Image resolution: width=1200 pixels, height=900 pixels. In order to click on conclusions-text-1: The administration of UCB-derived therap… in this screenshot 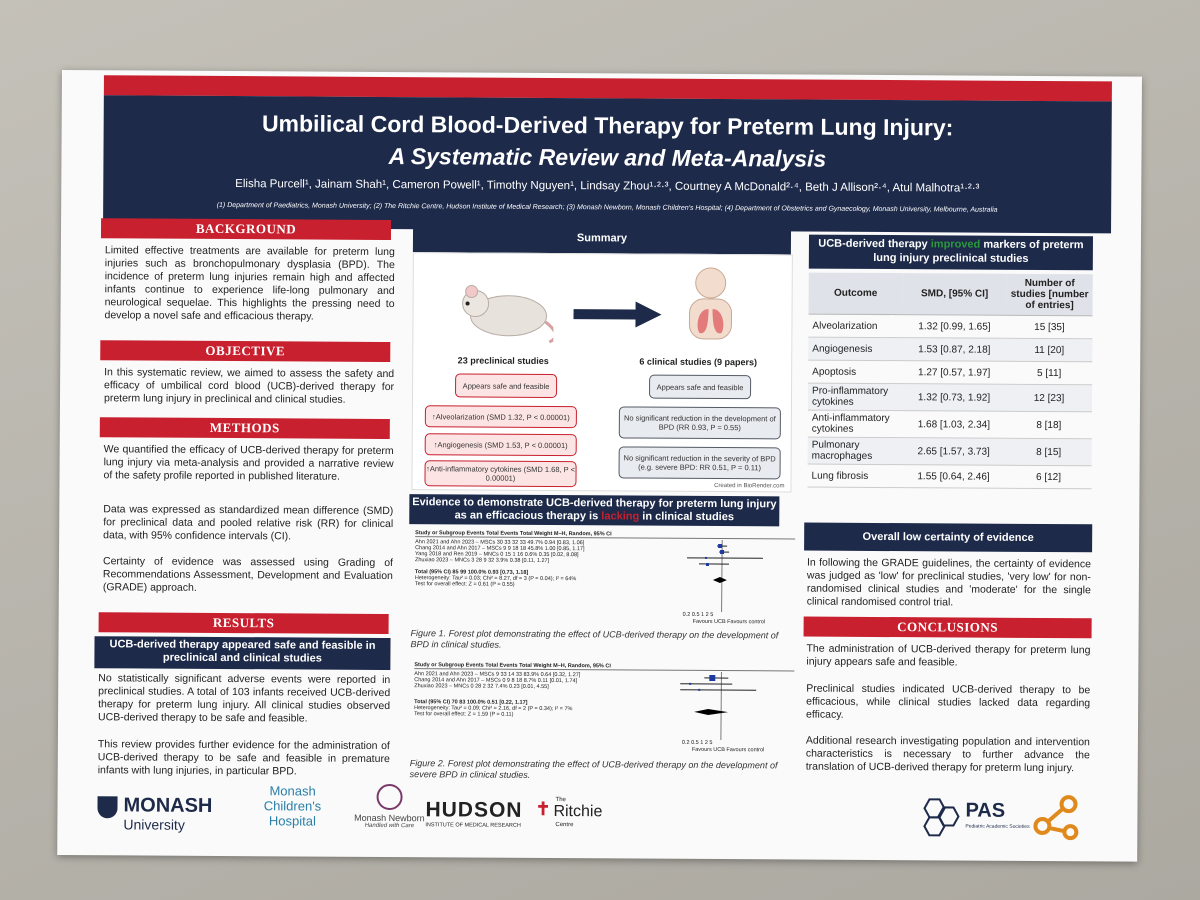, I will do `click(948, 655)`.